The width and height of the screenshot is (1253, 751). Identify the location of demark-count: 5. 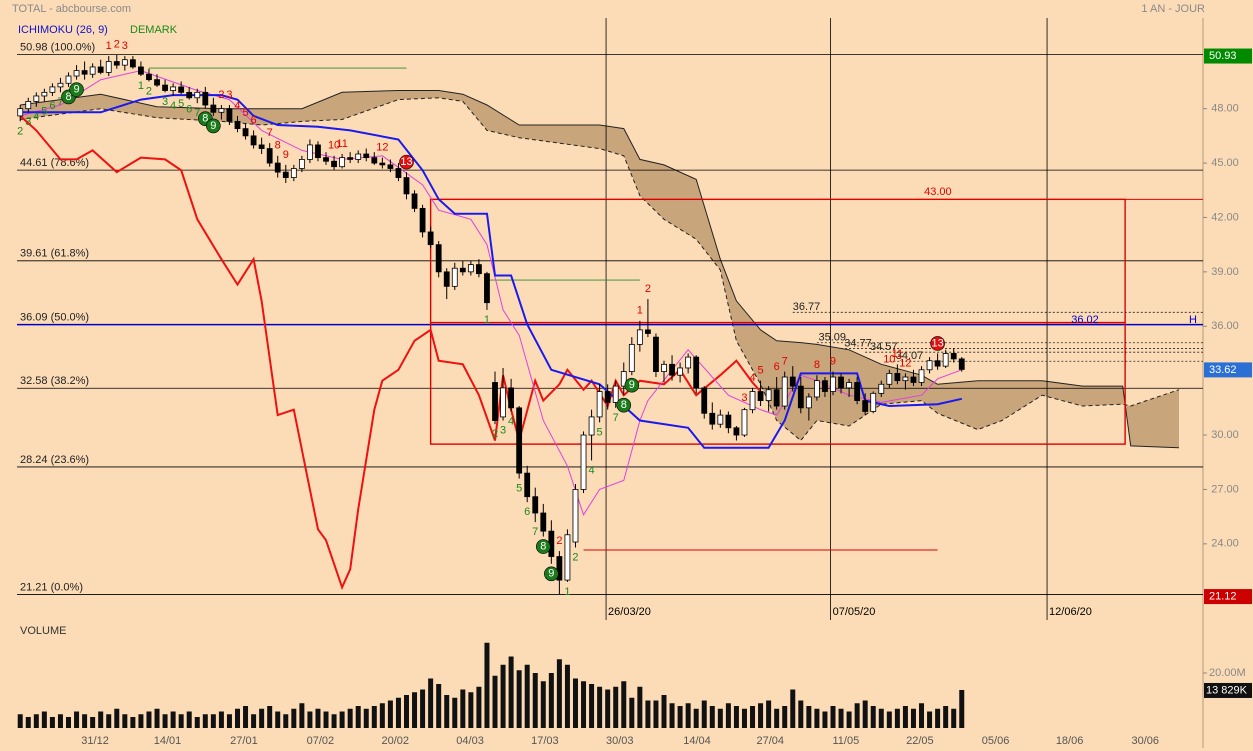
(44, 111).